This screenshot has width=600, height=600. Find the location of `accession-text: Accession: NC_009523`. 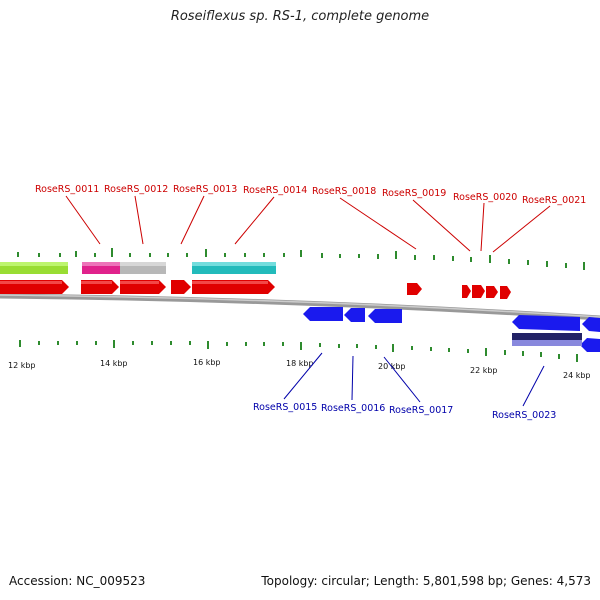

accession-text: Accession: NC_009523 is located at coordinates (77, 581).